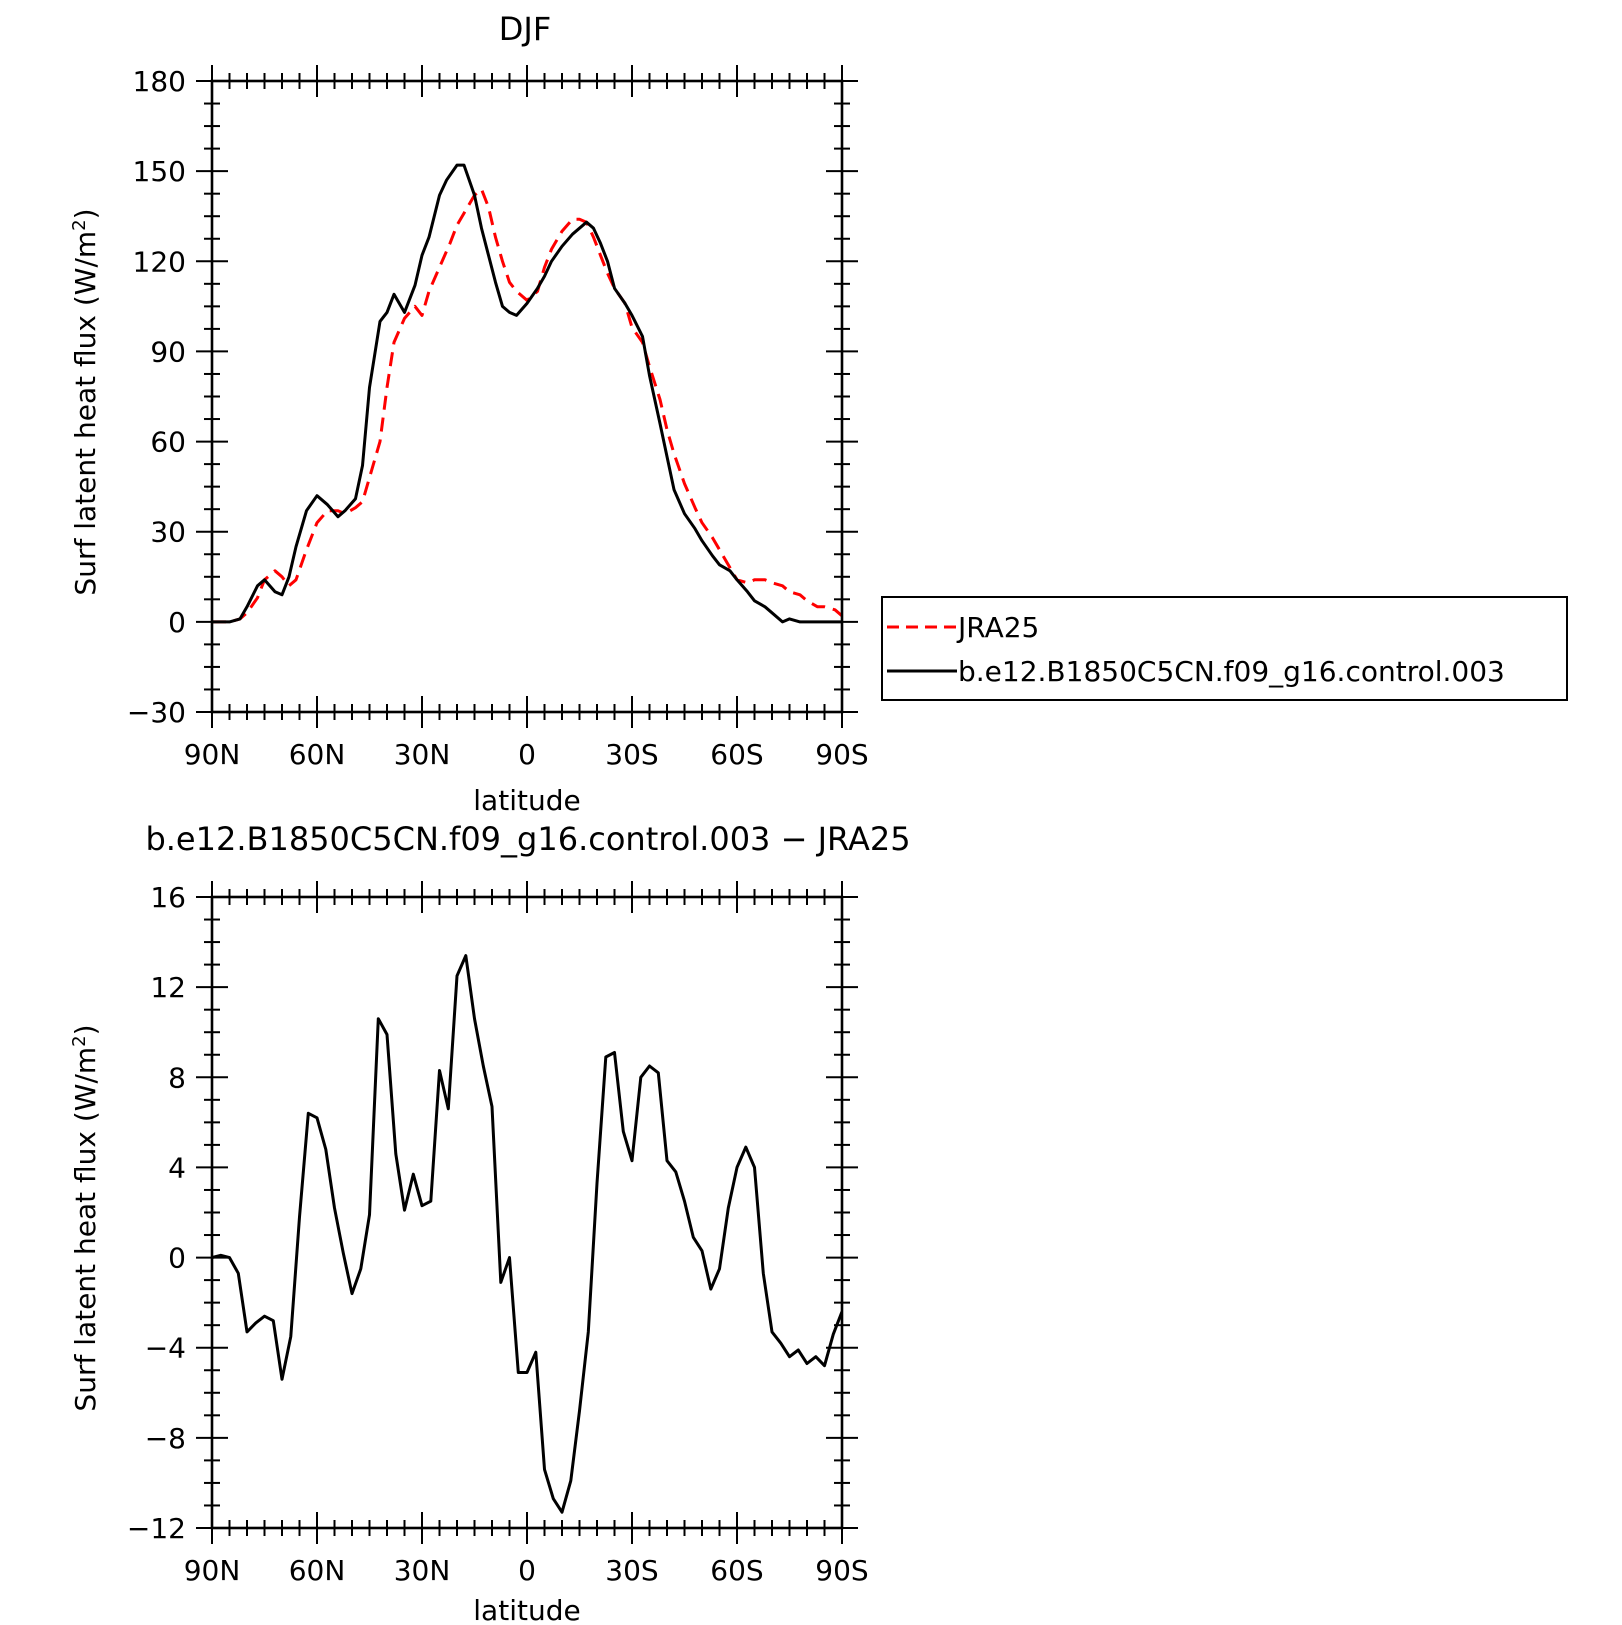 The image size is (1622, 1625). I want to click on bottom-y-tick-label: −4, so click(165, 1348).